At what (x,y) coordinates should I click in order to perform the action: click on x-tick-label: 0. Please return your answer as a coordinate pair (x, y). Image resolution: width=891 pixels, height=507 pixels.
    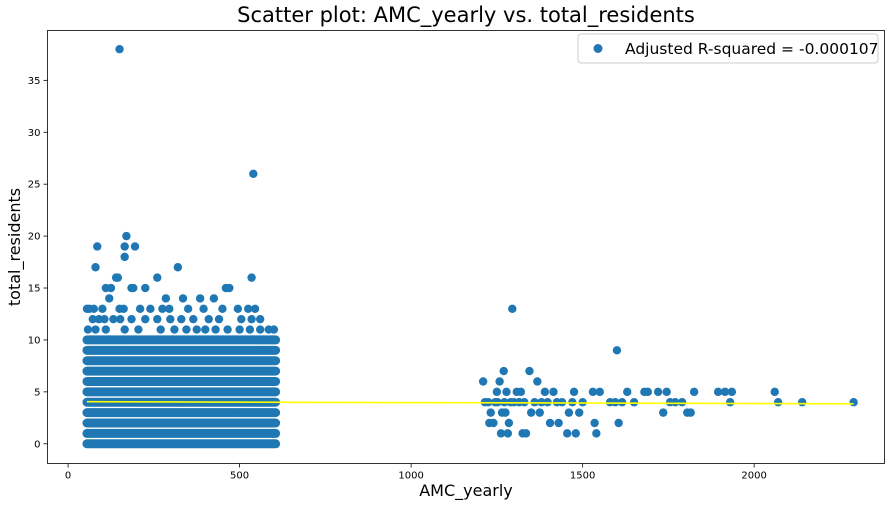
    Looking at the image, I should click on (68, 476).